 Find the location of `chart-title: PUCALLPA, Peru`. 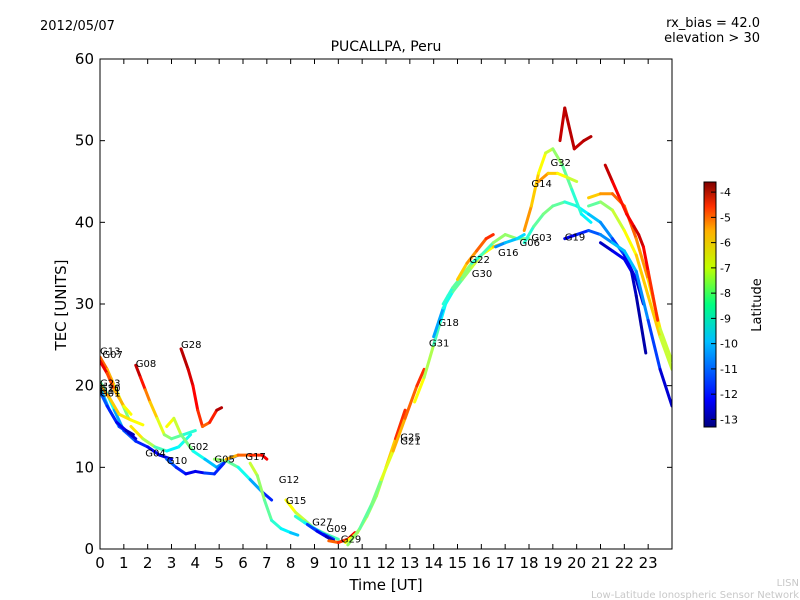

chart-title: PUCALLPA, Peru is located at coordinates (386, 47).